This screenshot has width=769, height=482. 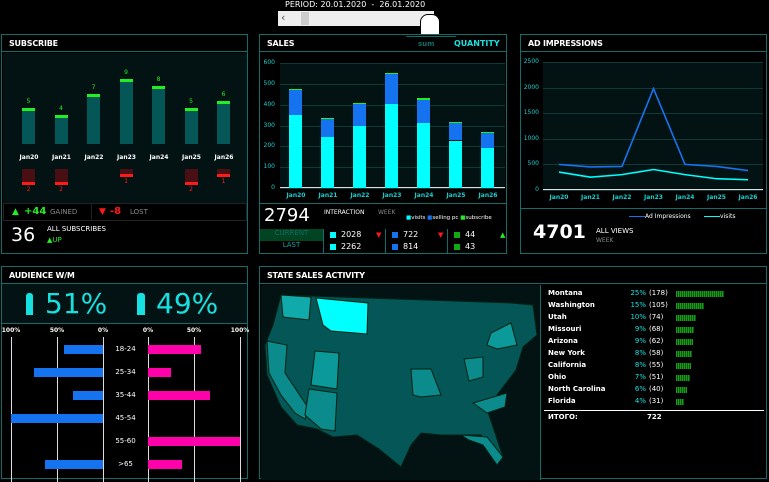 What do you see at coordinates (351, 234) in the screenshot?
I see `cell-visits: 2028` at bounding box center [351, 234].